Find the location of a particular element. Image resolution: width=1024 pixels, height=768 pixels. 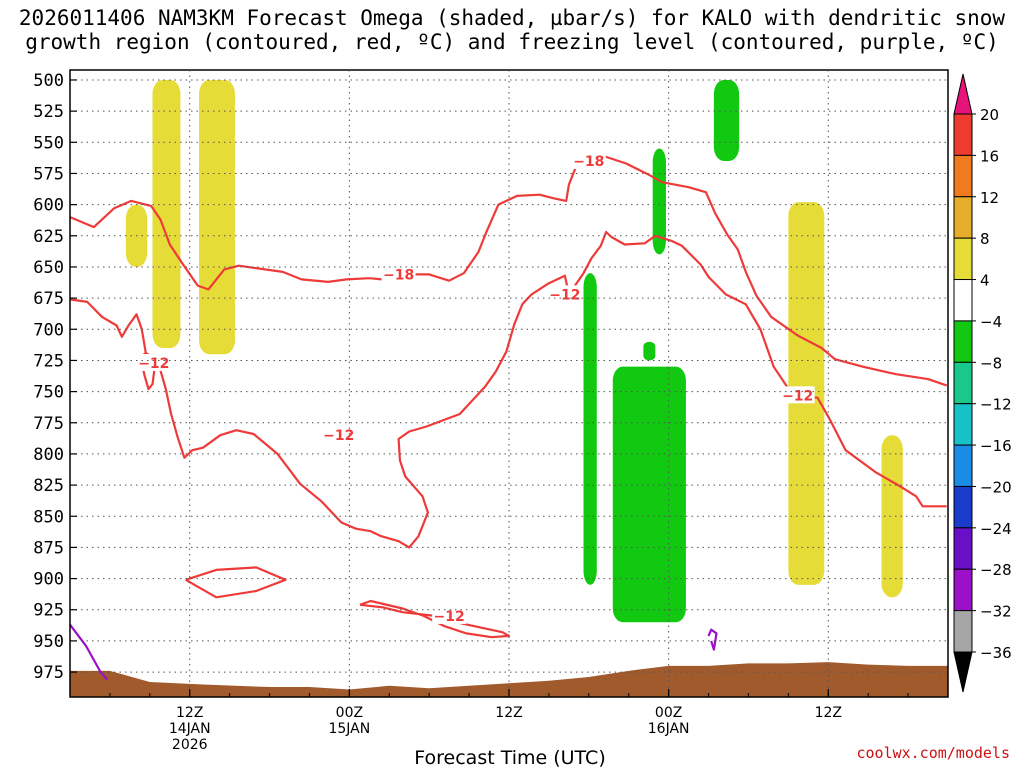

colorbar-label: −28 is located at coordinates (996, 570).